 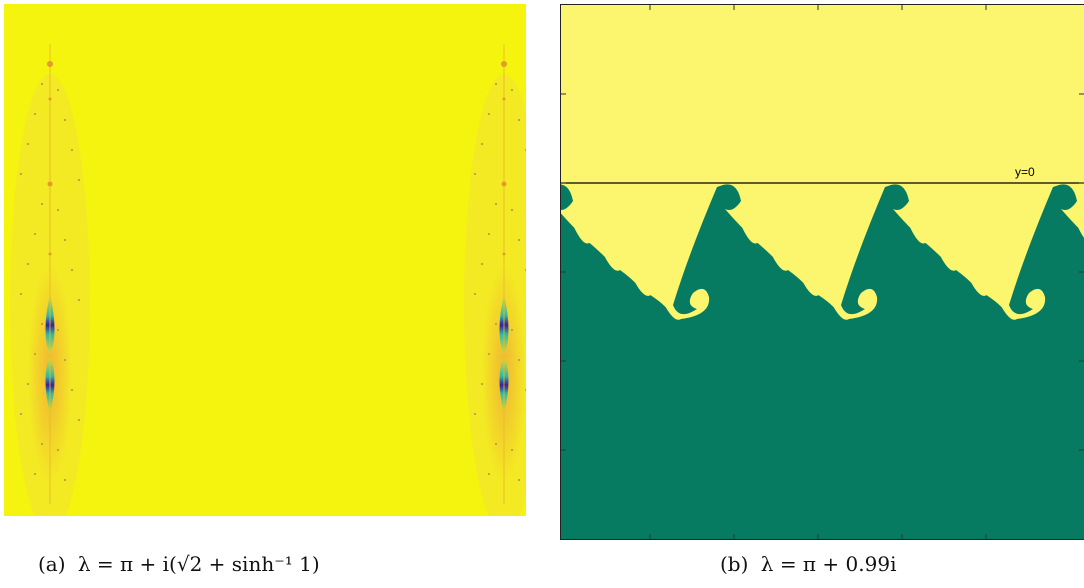 What do you see at coordinates (198, 564) in the screenshot?
I see `caption-a-formula: λ = π + i(√2 + sinh⁻¹ 1)` at bounding box center [198, 564].